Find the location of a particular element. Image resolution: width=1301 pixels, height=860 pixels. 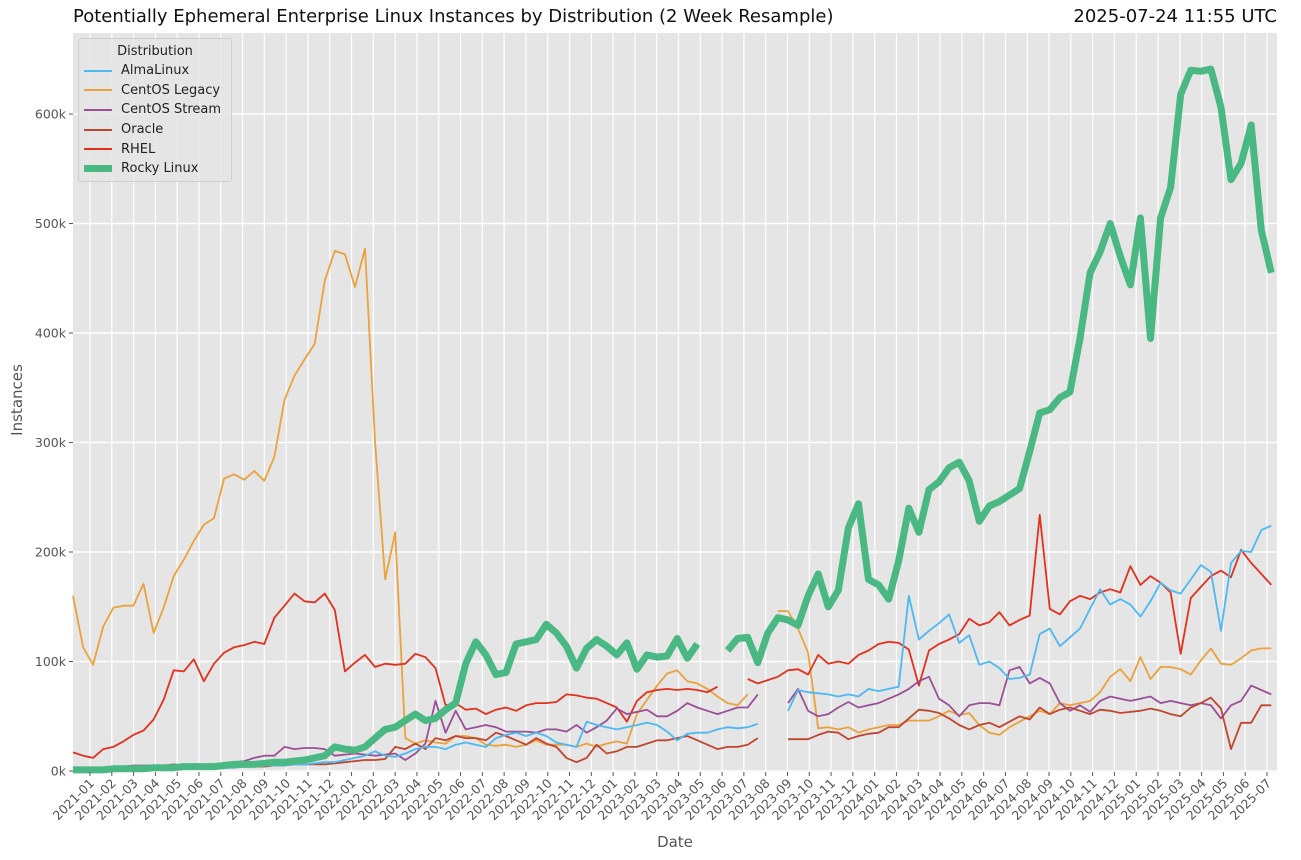

legend-item-oracle: Oracle is located at coordinates (155, 130).